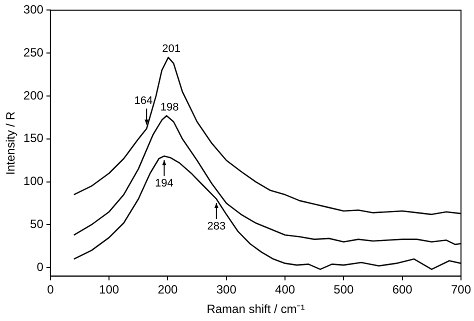 Image resolution: width=474 pixels, height=321 pixels. I want to click on annotation: 164, so click(143, 101).